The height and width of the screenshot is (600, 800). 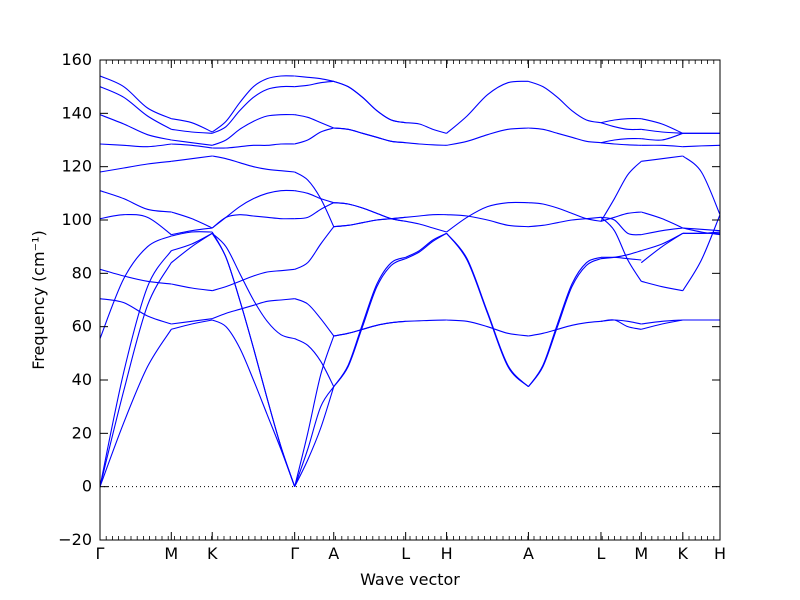 I want to click on y-tick-label: 140, so click(x=76, y=112).